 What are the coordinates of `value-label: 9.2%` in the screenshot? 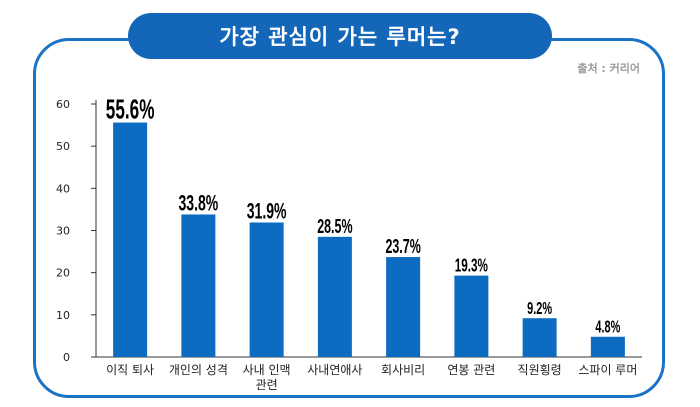 It's located at (539, 309).